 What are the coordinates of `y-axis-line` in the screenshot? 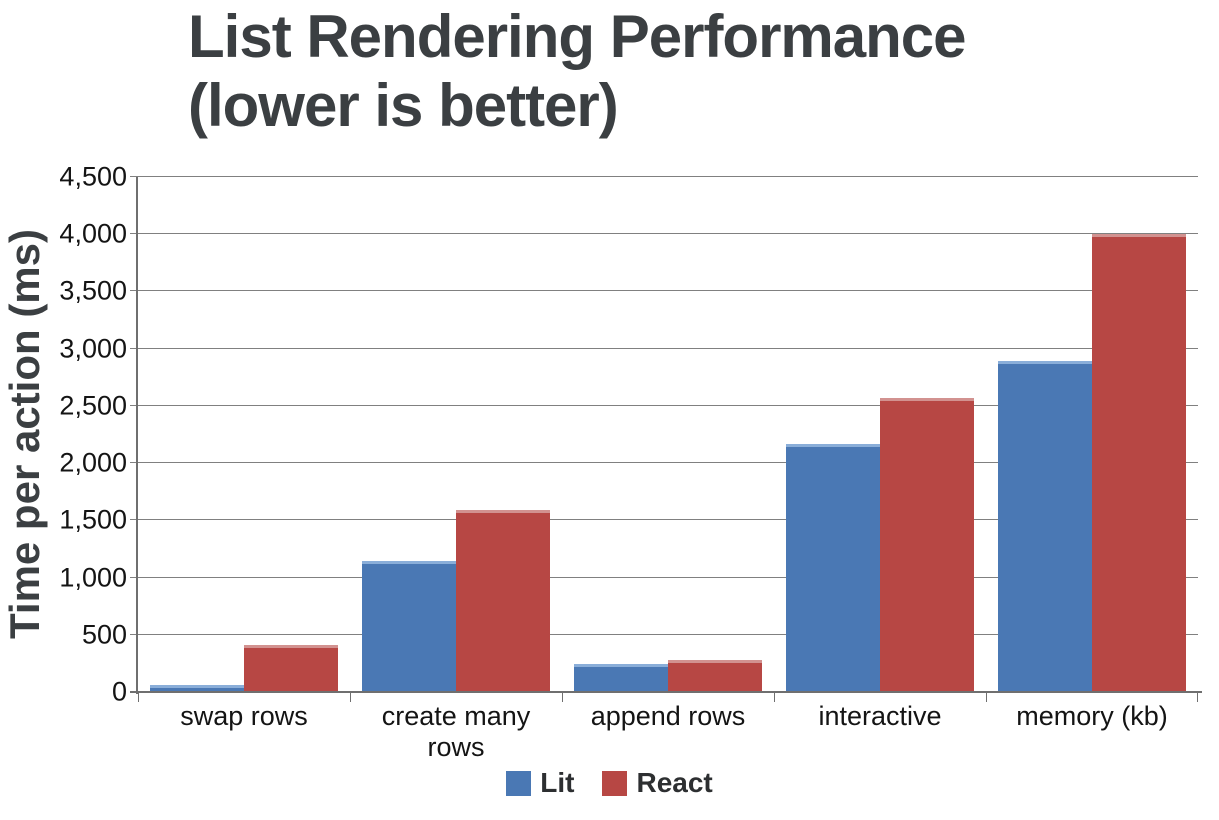 It's located at (137, 435).